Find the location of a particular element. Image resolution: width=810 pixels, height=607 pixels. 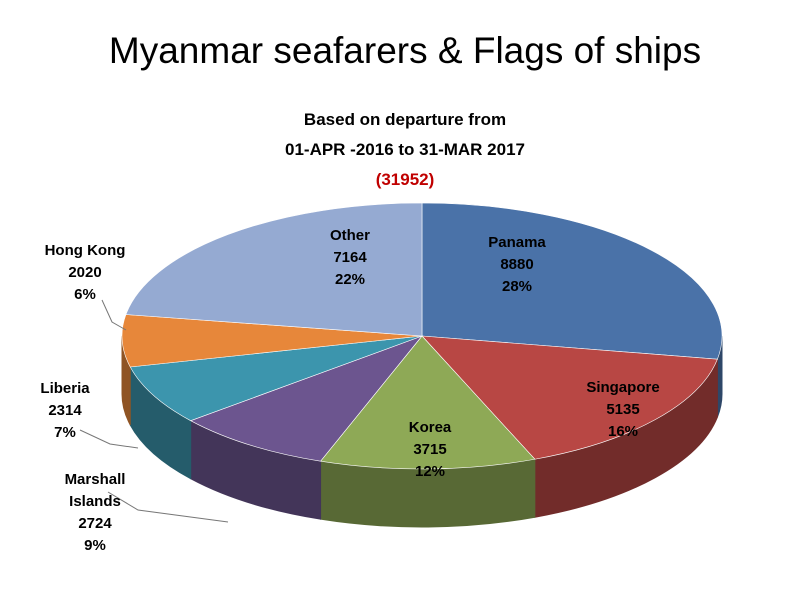

percent-label: 16% is located at coordinates (623, 431).